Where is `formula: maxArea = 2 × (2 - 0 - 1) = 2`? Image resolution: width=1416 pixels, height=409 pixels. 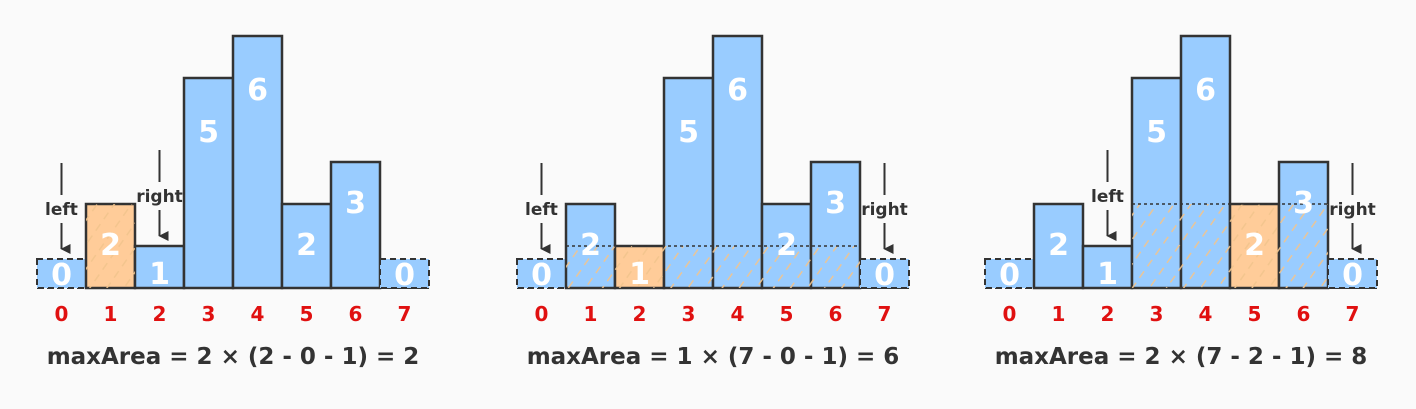 formula: maxArea = 2 × (2 - 0 - 1) = 2 is located at coordinates (233, 357).